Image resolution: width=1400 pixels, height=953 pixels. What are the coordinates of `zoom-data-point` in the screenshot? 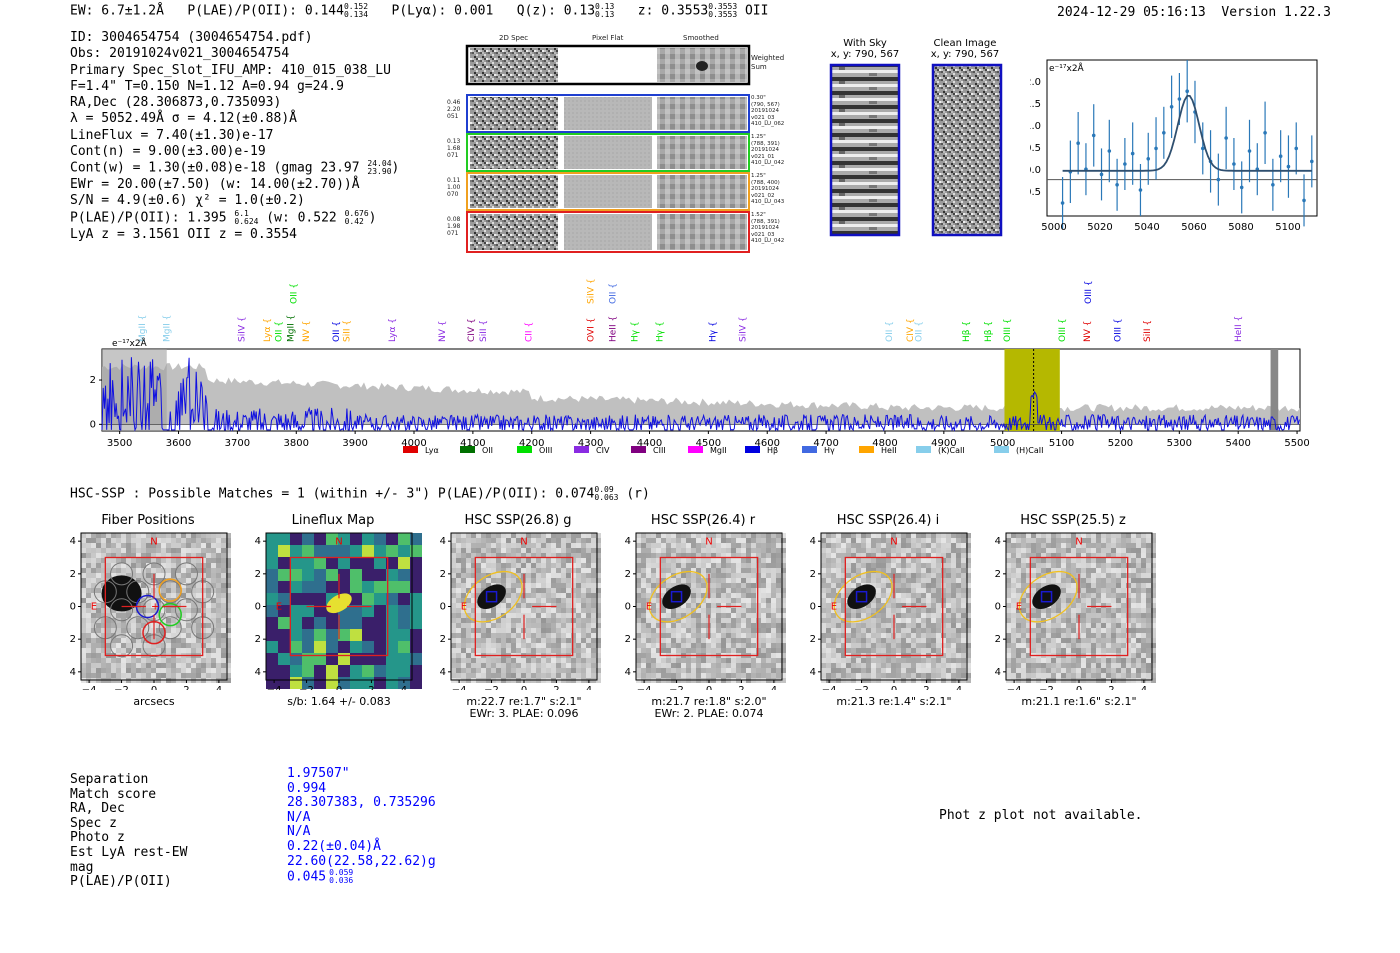 It's located at (1234, 164).